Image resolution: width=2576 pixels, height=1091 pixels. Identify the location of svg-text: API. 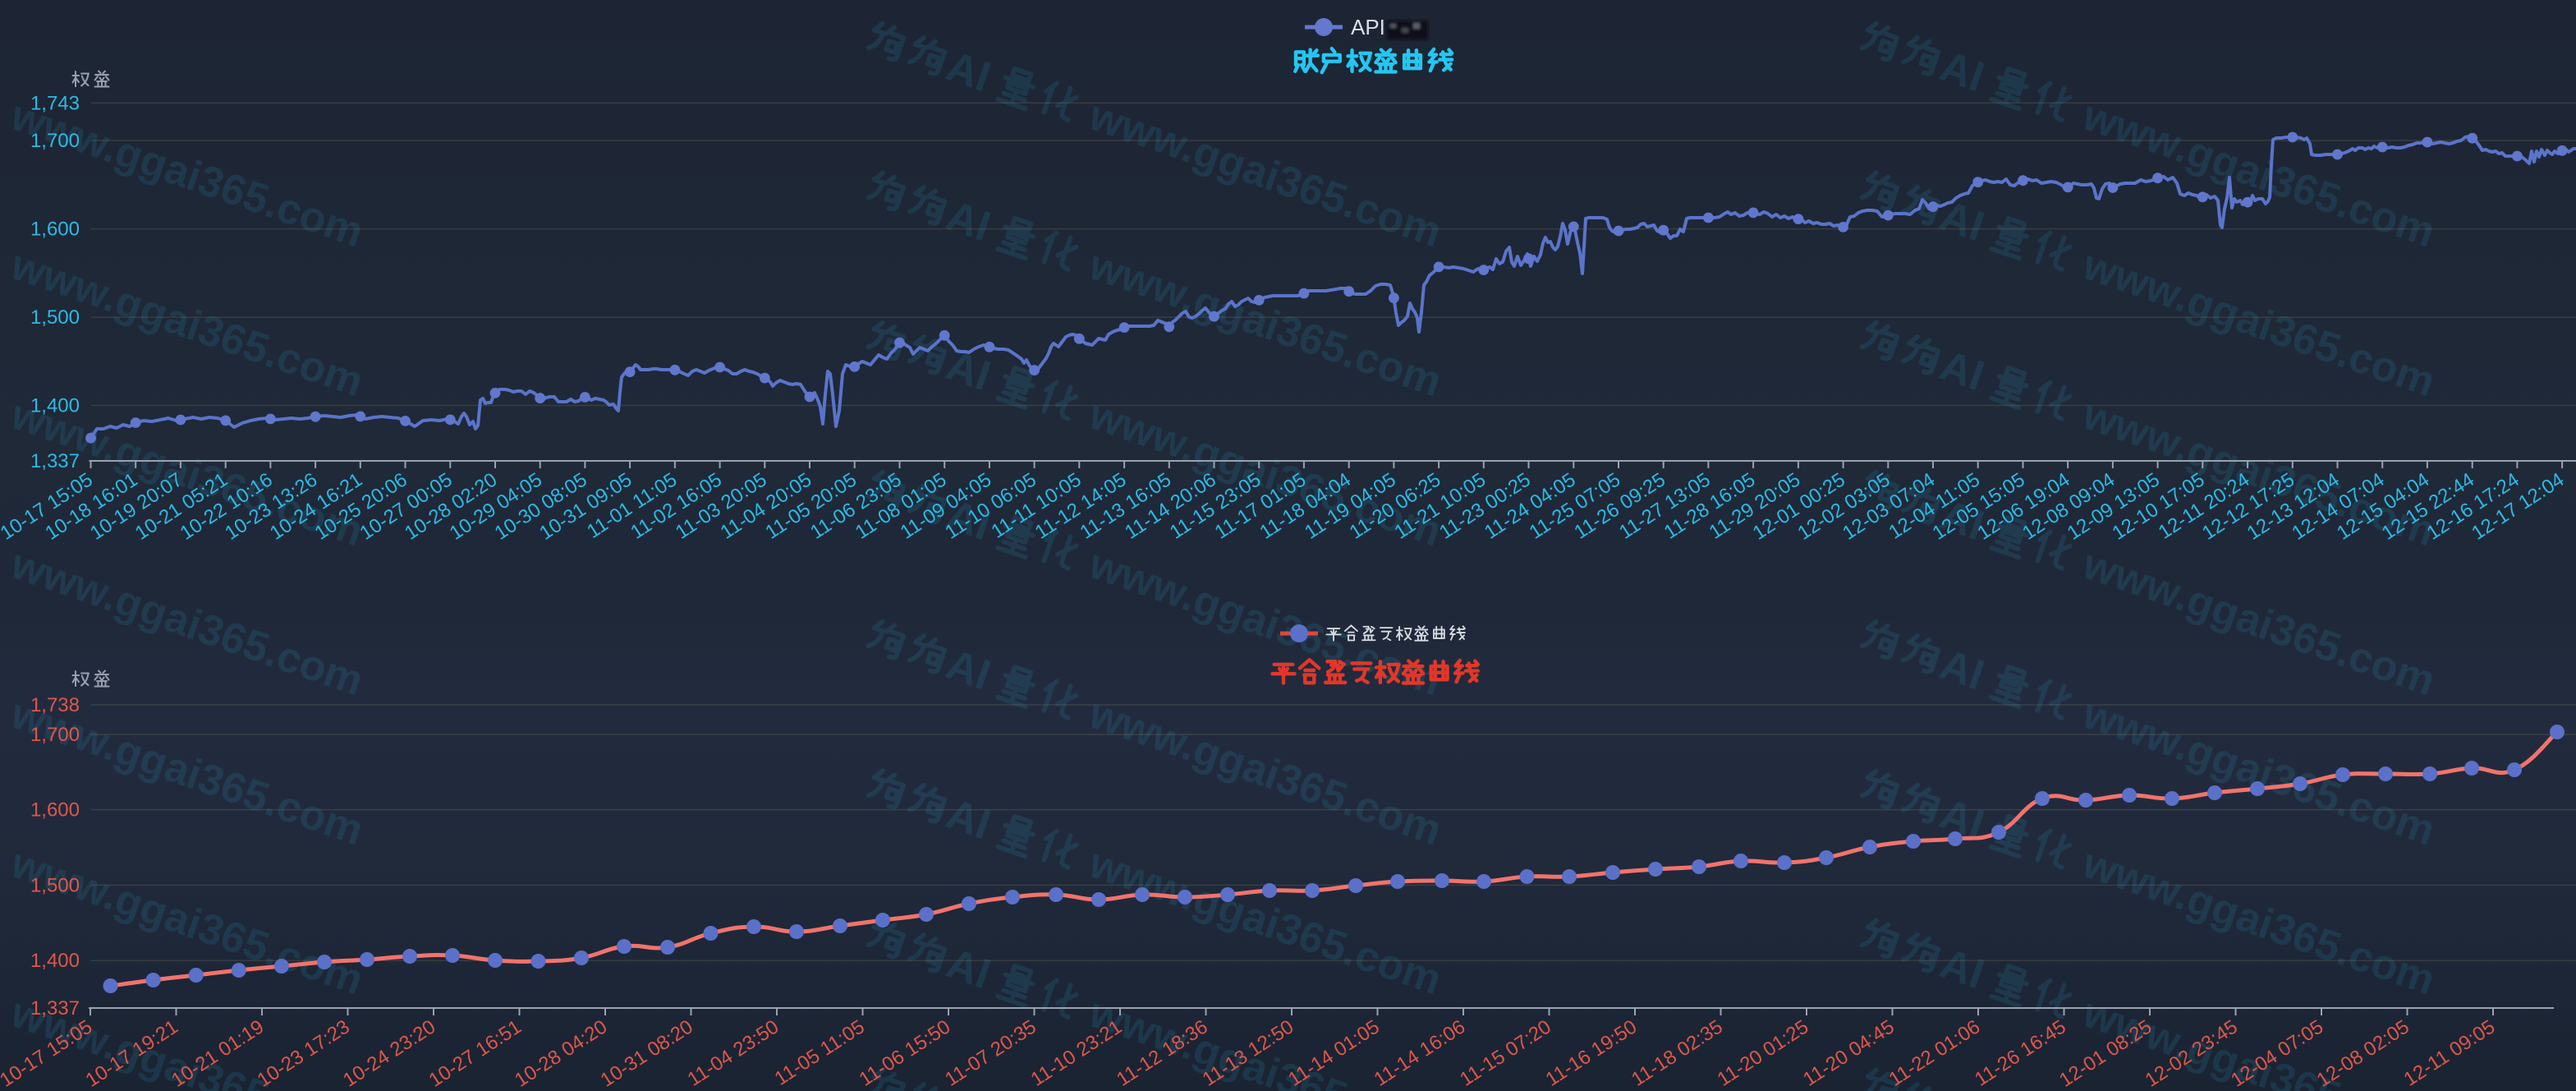
(1368, 27).